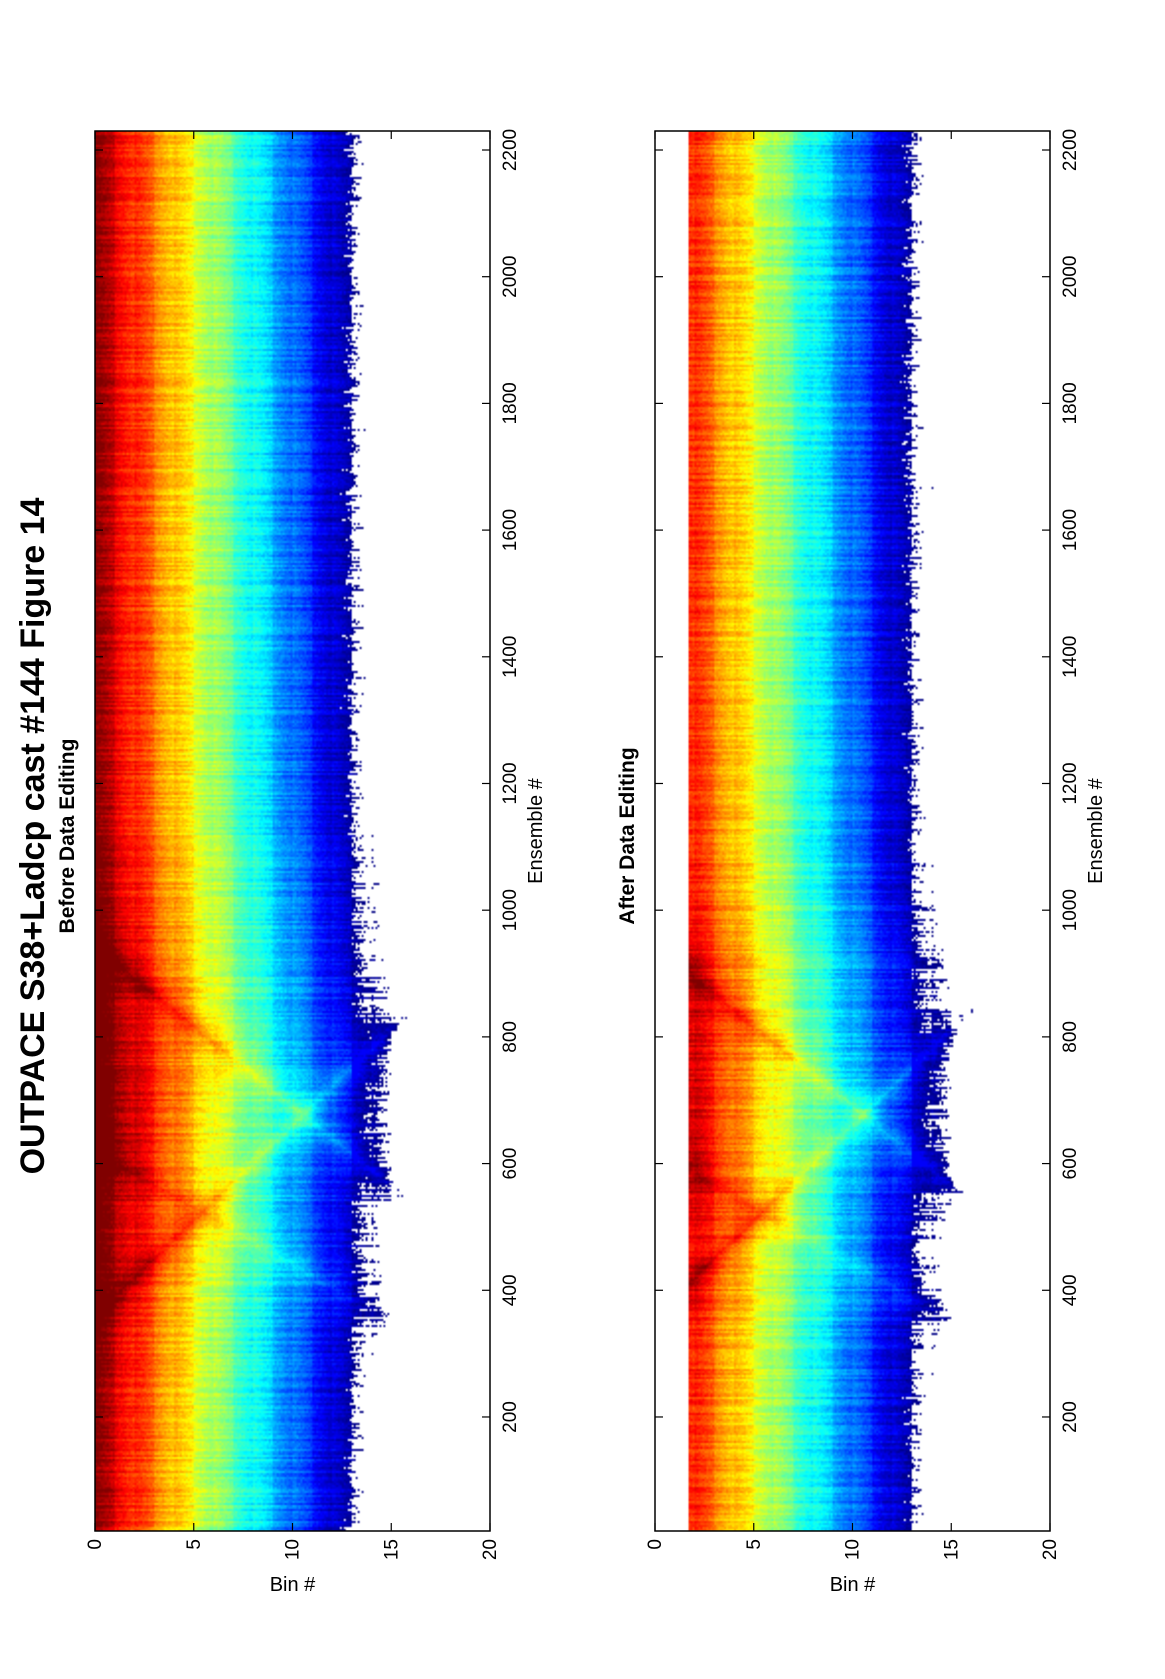 Image resolution: width=1165 pixels, height=1679 pixels. I want to click on panel-title-before: Before Data Editing, so click(67, 836).